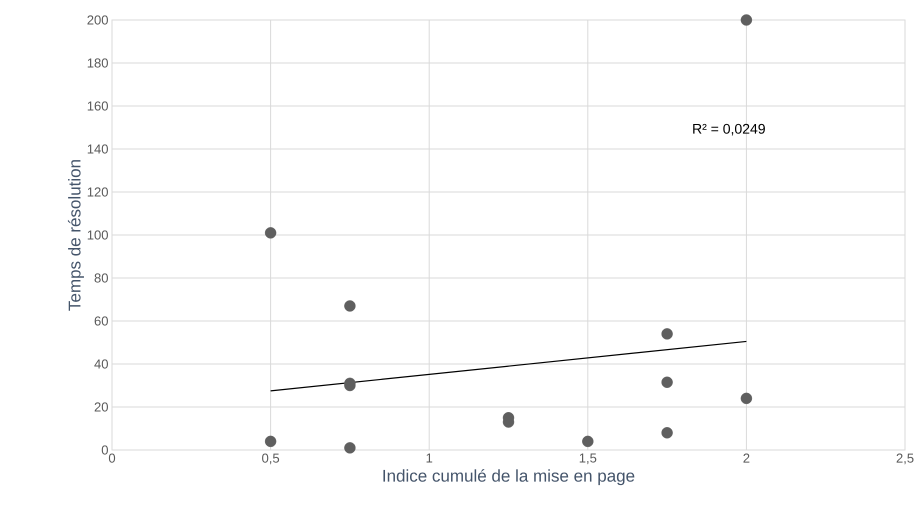 This screenshot has width=918, height=523. What do you see at coordinates (101, 407) in the screenshot?
I see `y-tick-label: 20` at bounding box center [101, 407].